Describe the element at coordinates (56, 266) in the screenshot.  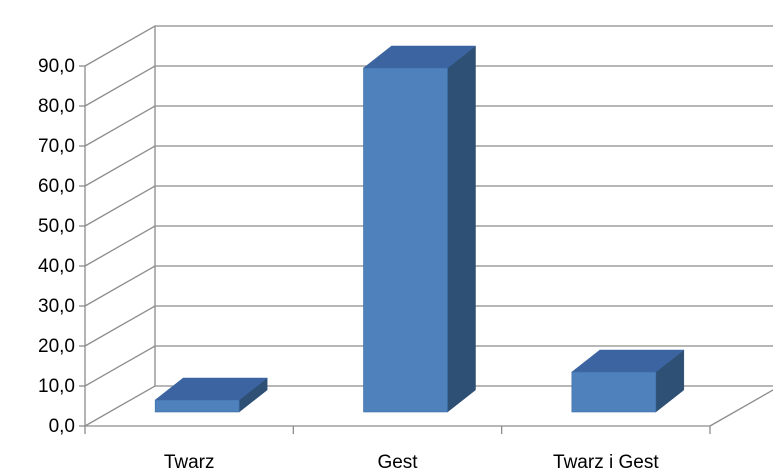
I see `y-tick-label: 40,0` at that location.